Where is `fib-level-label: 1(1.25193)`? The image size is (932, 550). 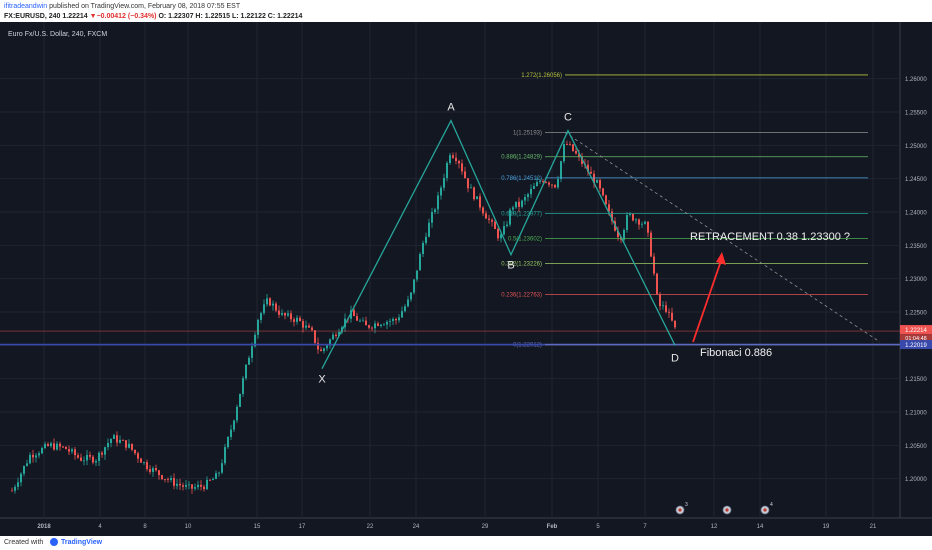
fib-level-label: 1(1.25193) is located at coordinates (527, 133).